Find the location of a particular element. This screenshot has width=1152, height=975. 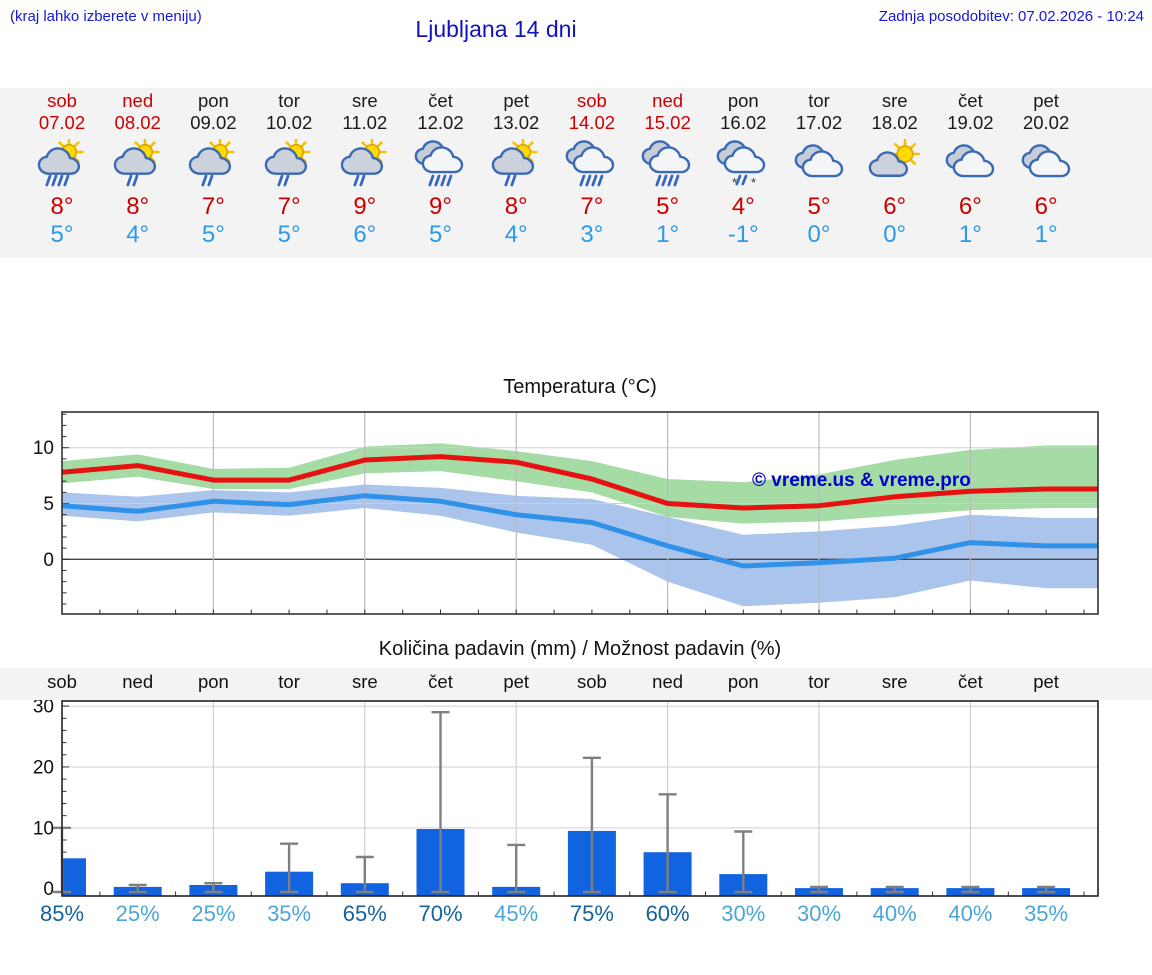

day-date: 20.02 is located at coordinates (1046, 122).